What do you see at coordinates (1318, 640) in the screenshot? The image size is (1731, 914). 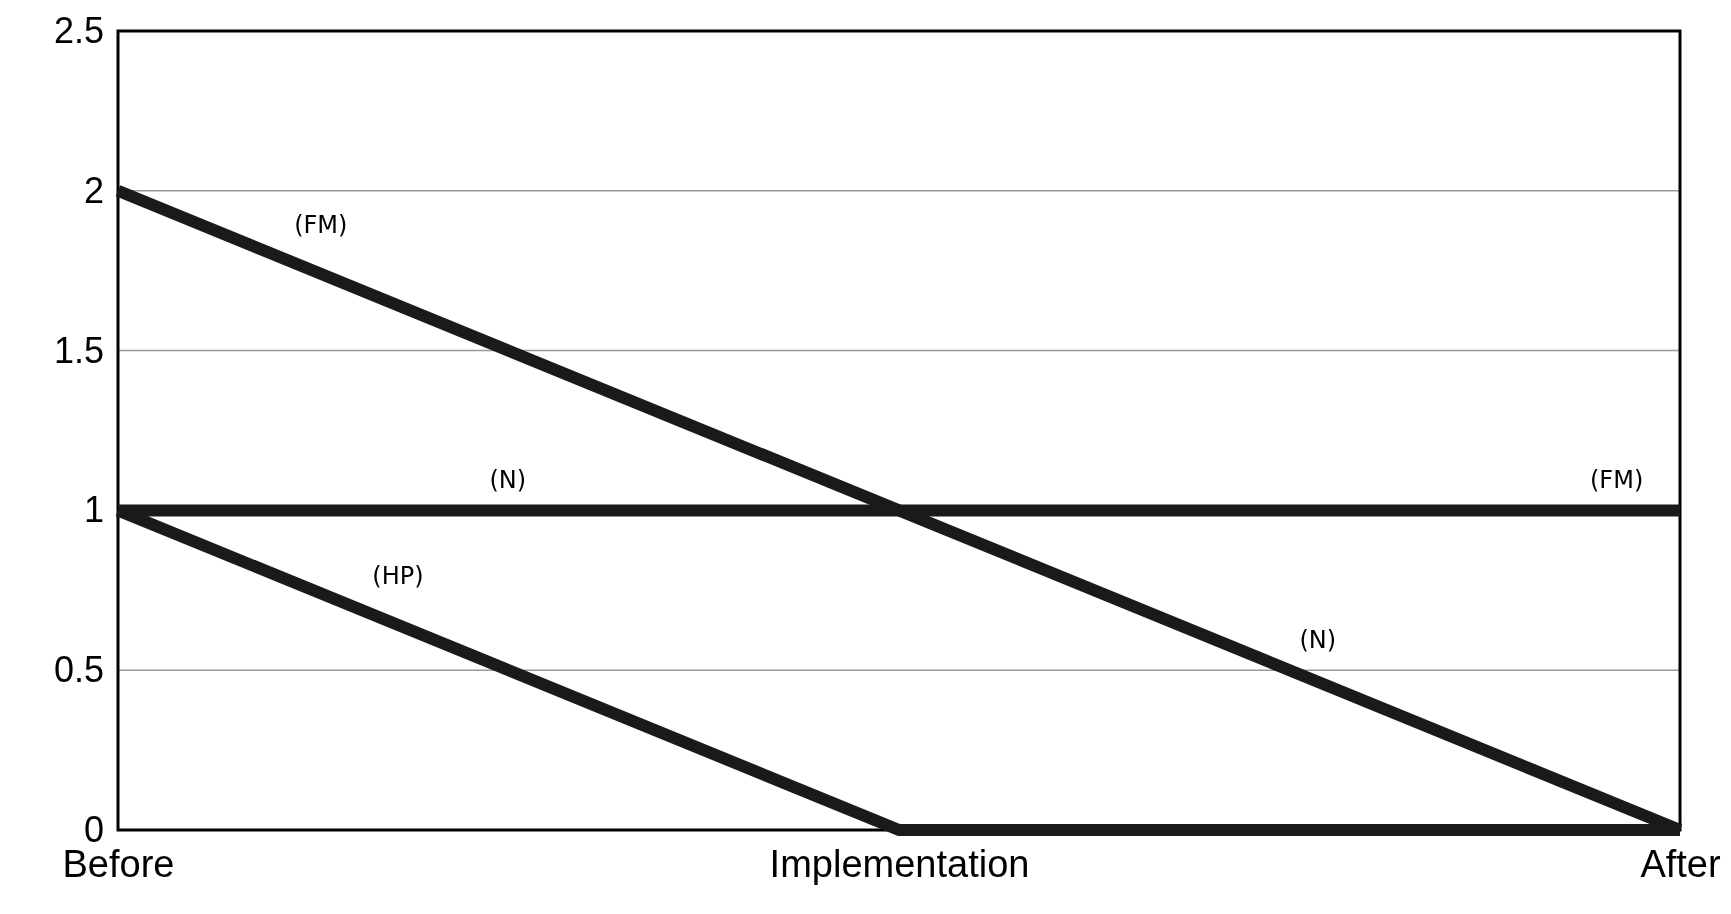 I see `annotation: (N)` at bounding box center [1318, 640].